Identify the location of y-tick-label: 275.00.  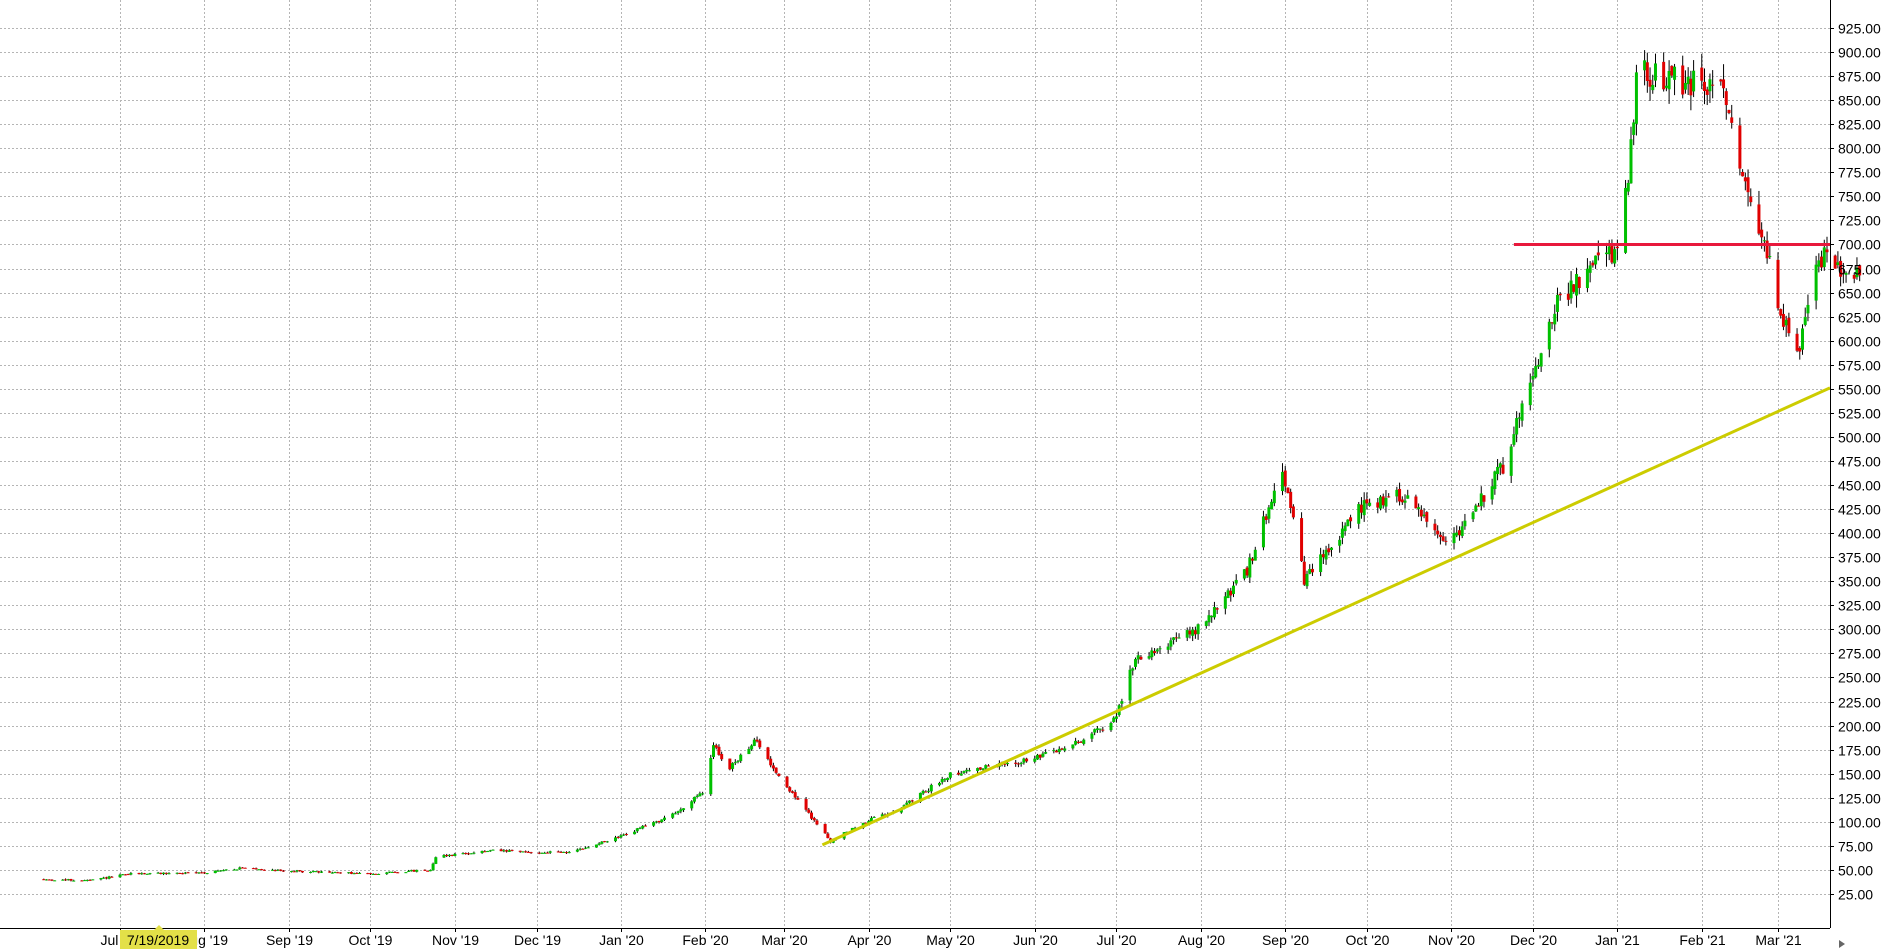
(1859, 654).